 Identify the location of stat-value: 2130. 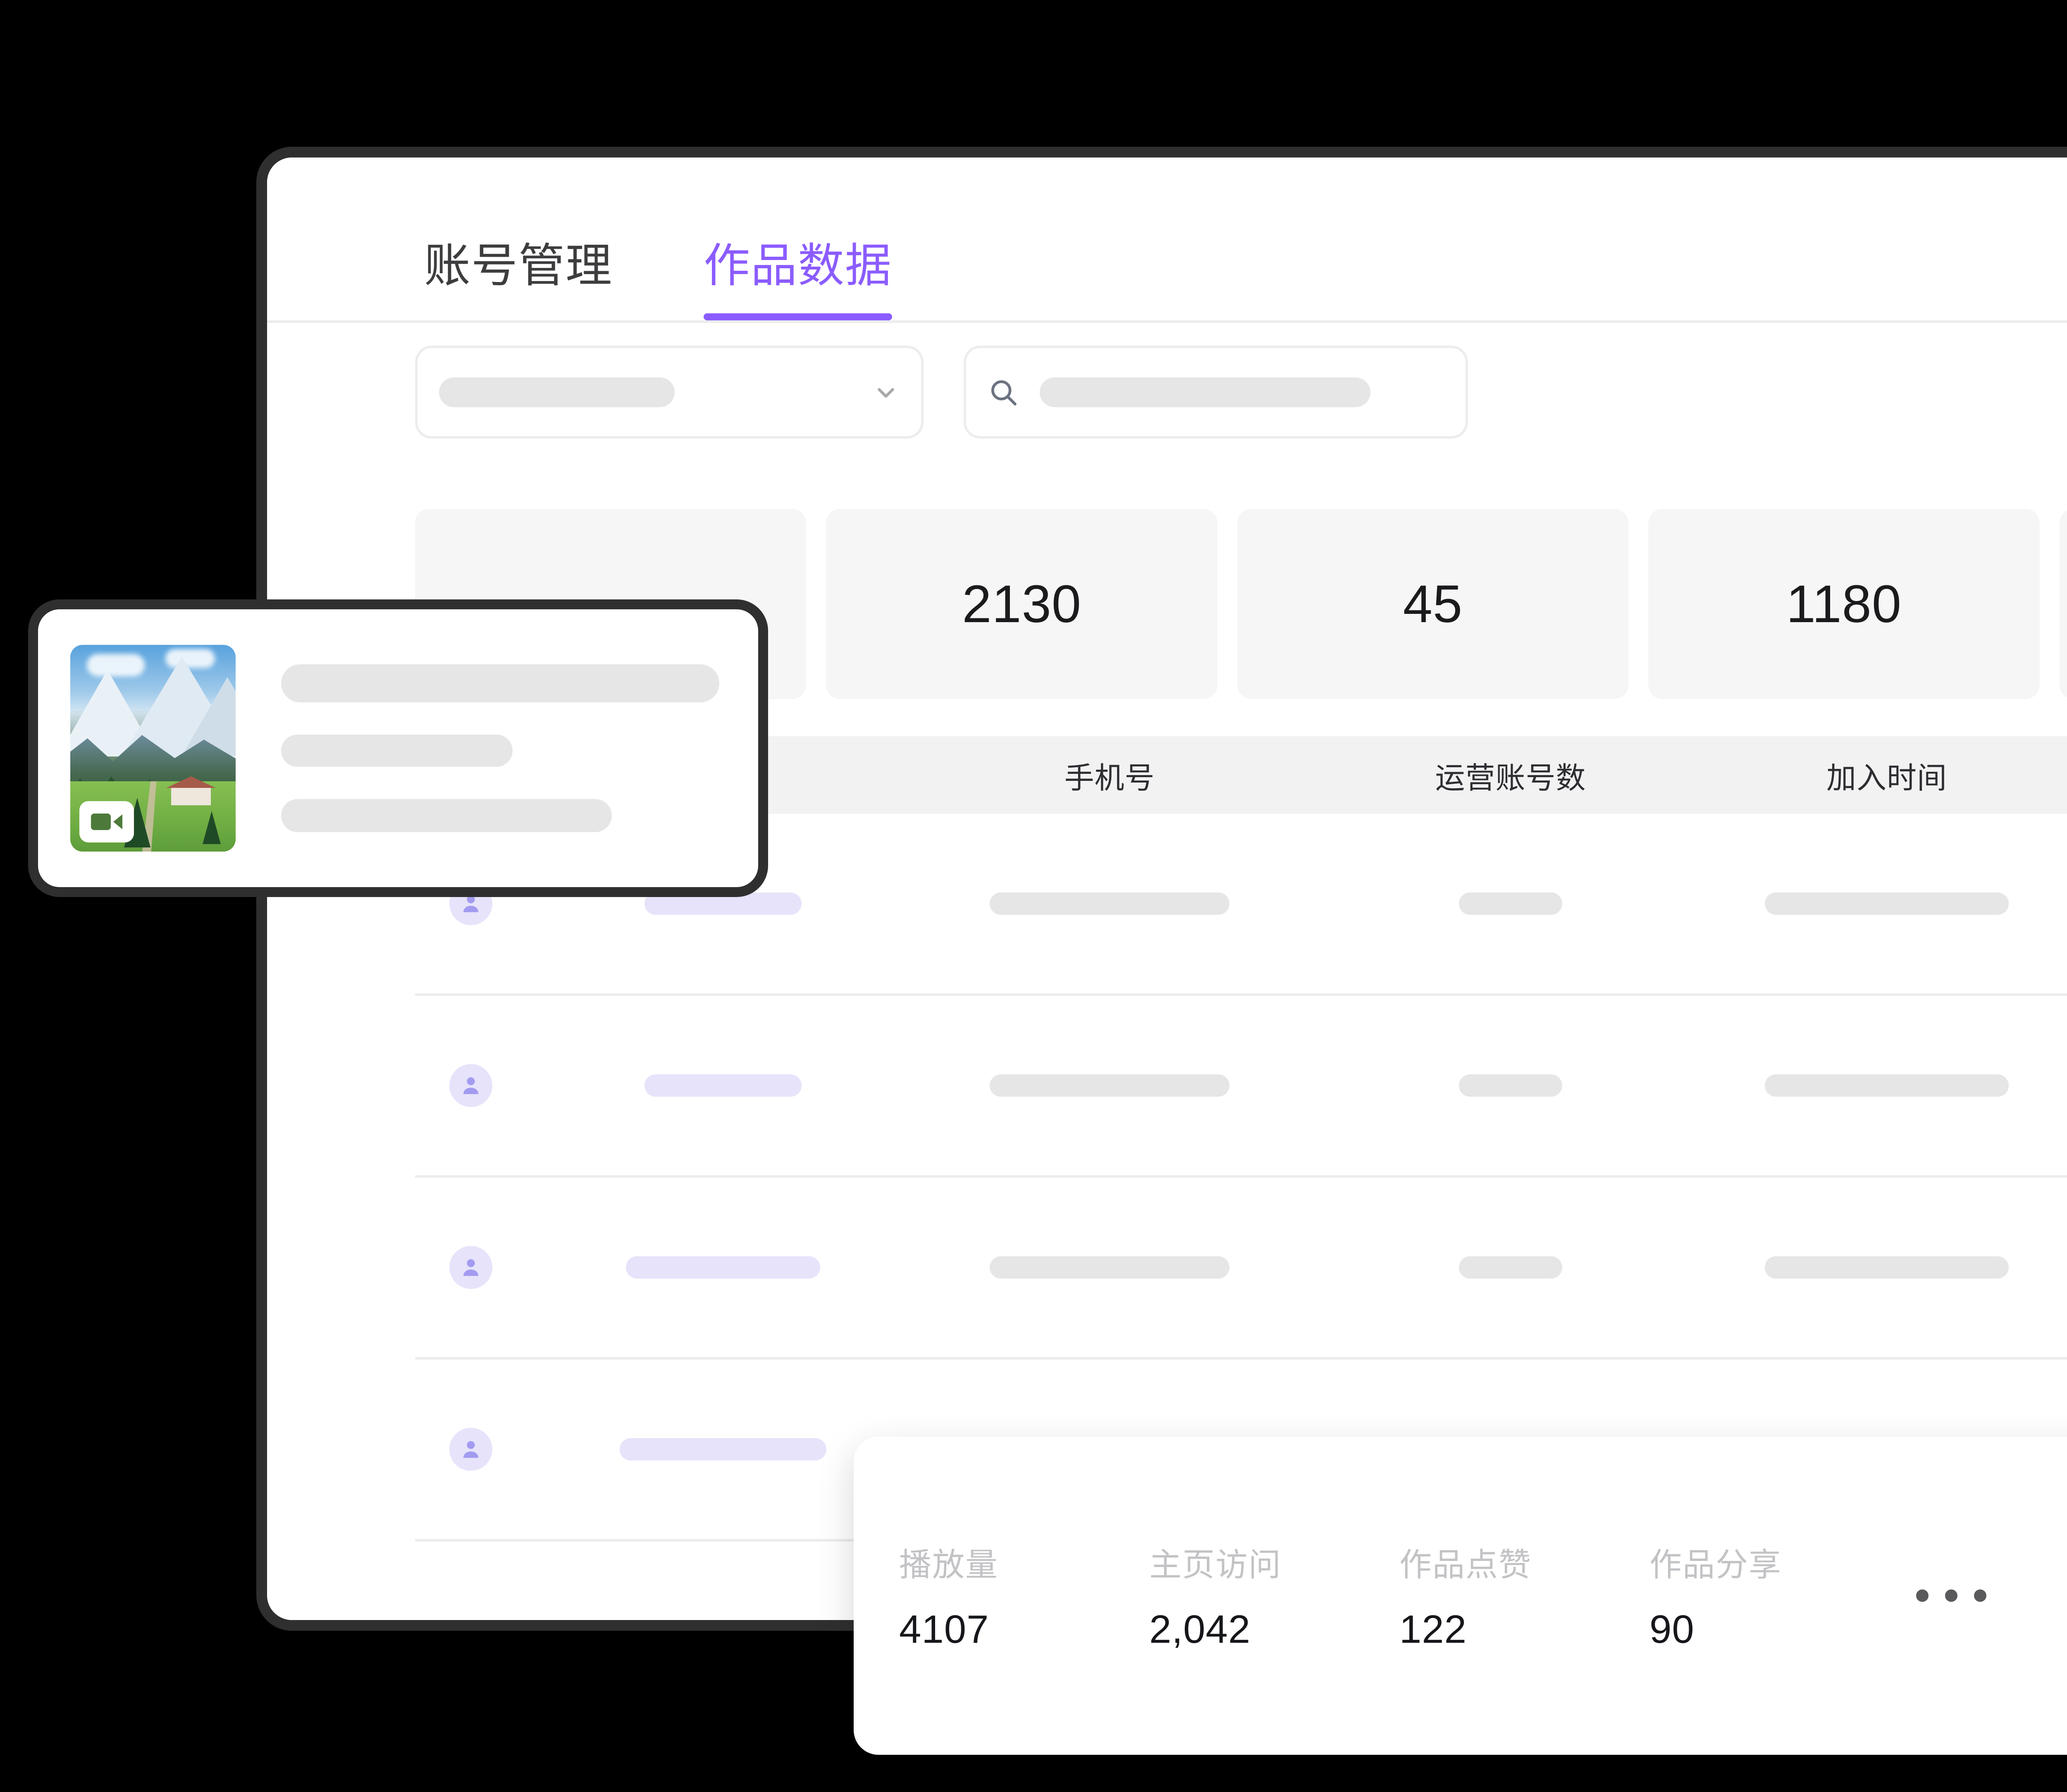
(1021, 604).